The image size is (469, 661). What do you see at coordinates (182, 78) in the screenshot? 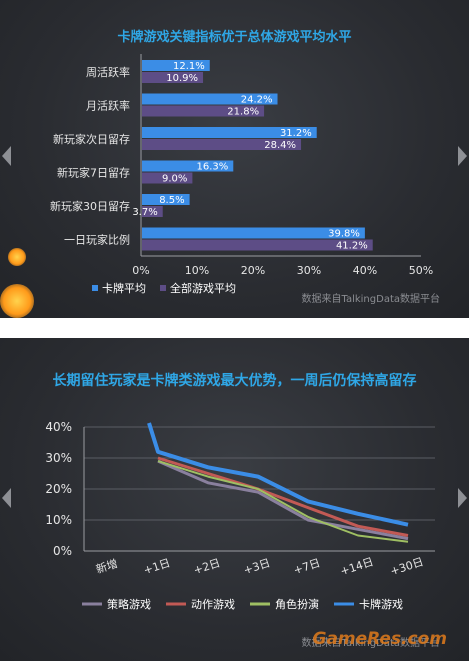
I see `data-label: 10.9%` at bounding box center [182, 78].